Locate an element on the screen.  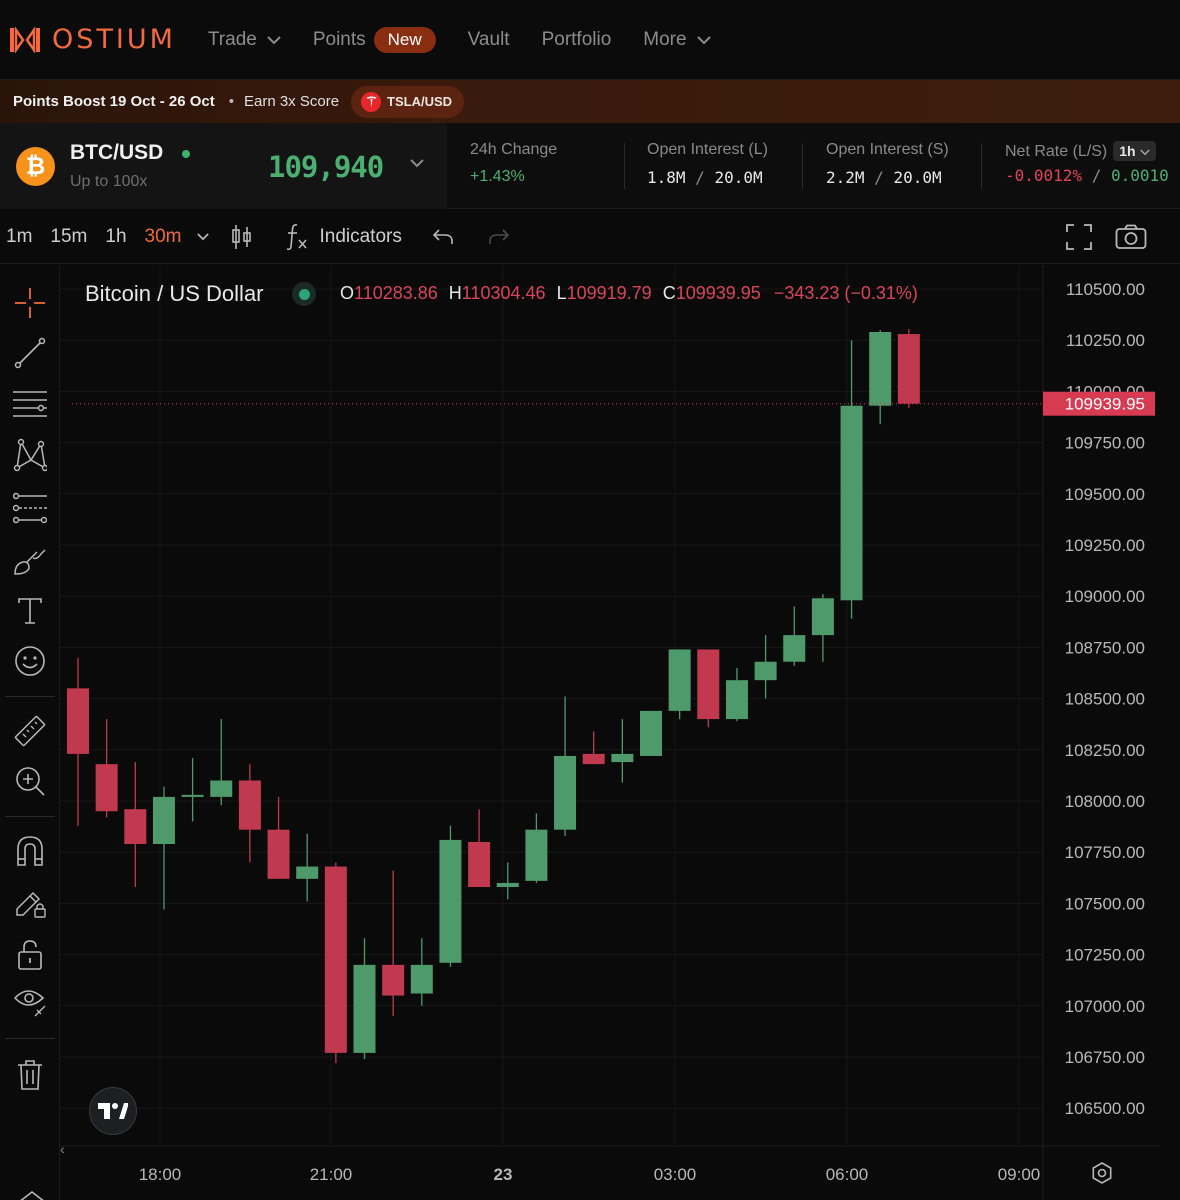
nav-trade: Trade is located at coordinates (244, 40).